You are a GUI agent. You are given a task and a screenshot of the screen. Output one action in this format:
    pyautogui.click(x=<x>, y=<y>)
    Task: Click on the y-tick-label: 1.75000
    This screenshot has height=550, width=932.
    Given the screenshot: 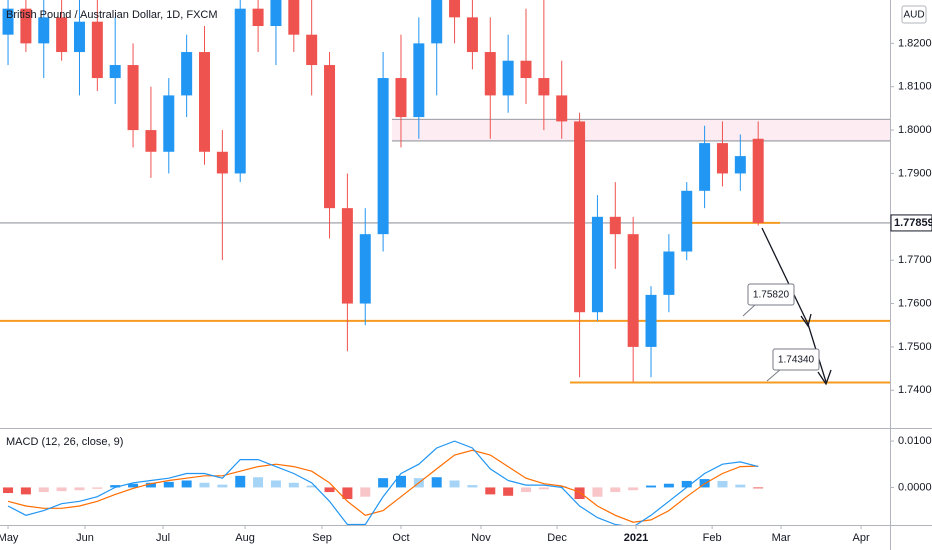 What is the action you would take?
    pyautogui.click(x=915, y=347)
    